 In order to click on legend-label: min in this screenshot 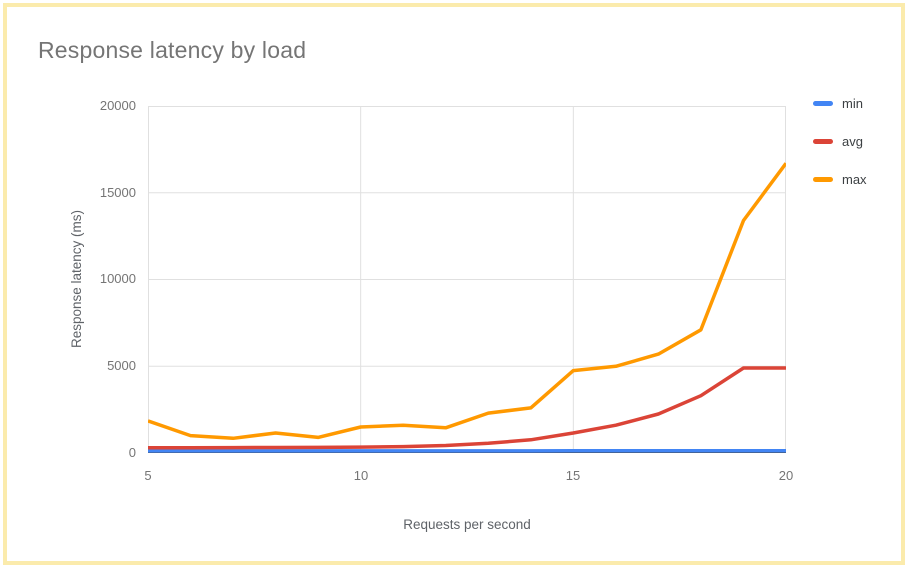, I will do `click(852, 103)`.